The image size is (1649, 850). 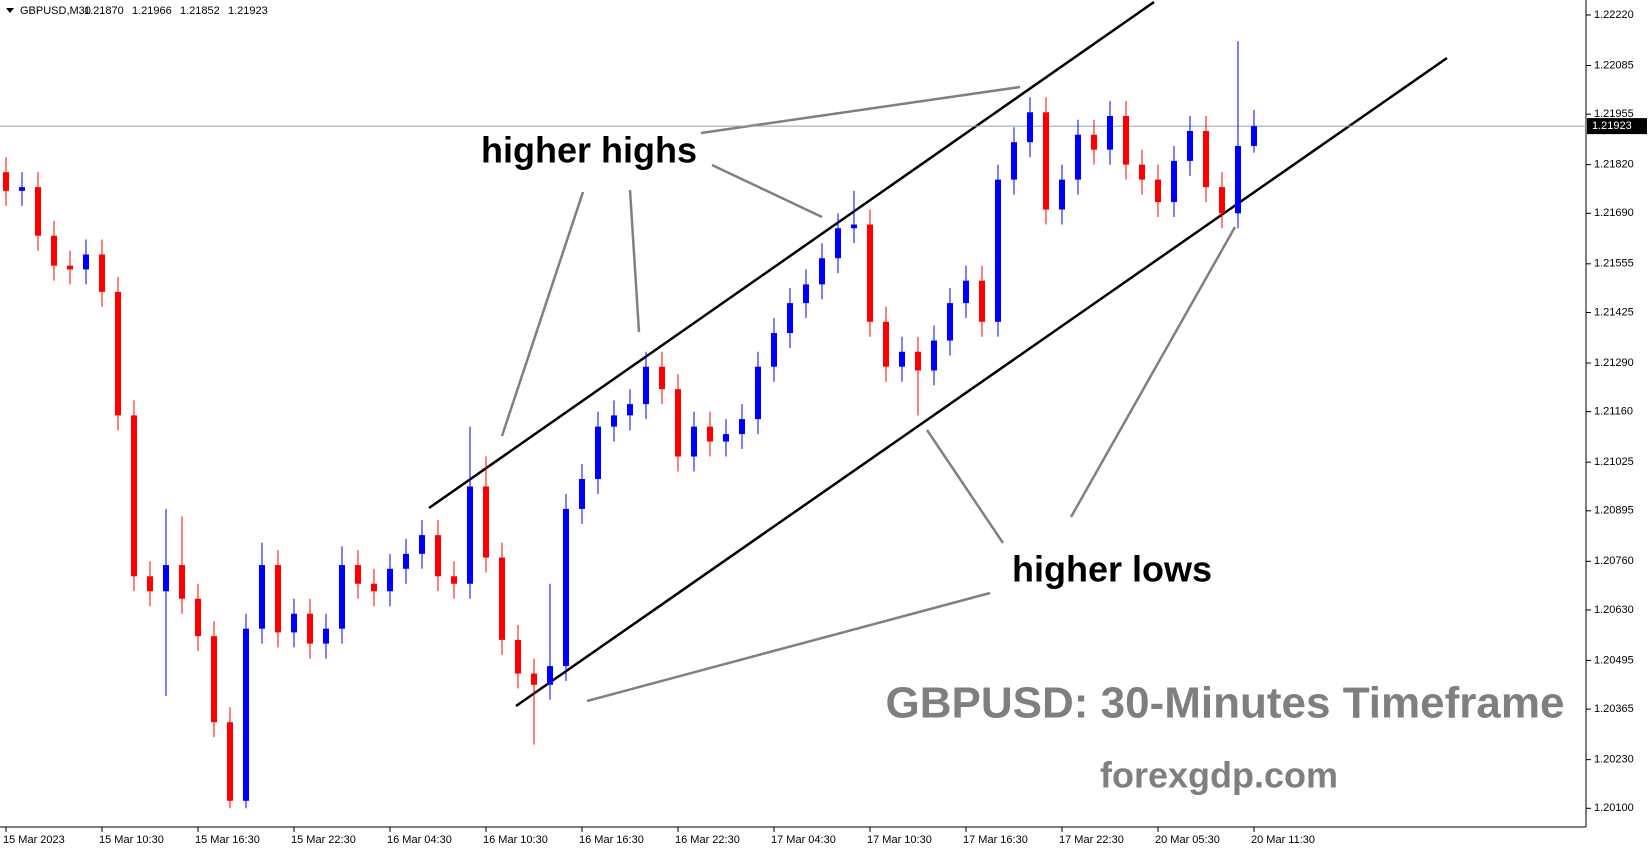 What do you see at coordinates (34, 840) in the screenshot?
I see `x-tick-label: 15 Mar 2023` at bounding box center [34, 840].